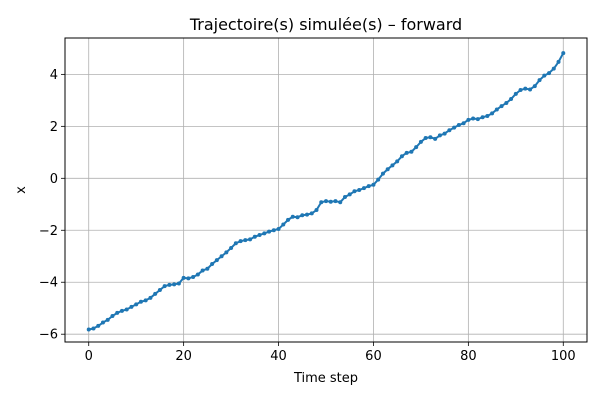  Describe the element at coordinates (468, 356) in the screenshot. I see `x-tick-label: 80` at that location.